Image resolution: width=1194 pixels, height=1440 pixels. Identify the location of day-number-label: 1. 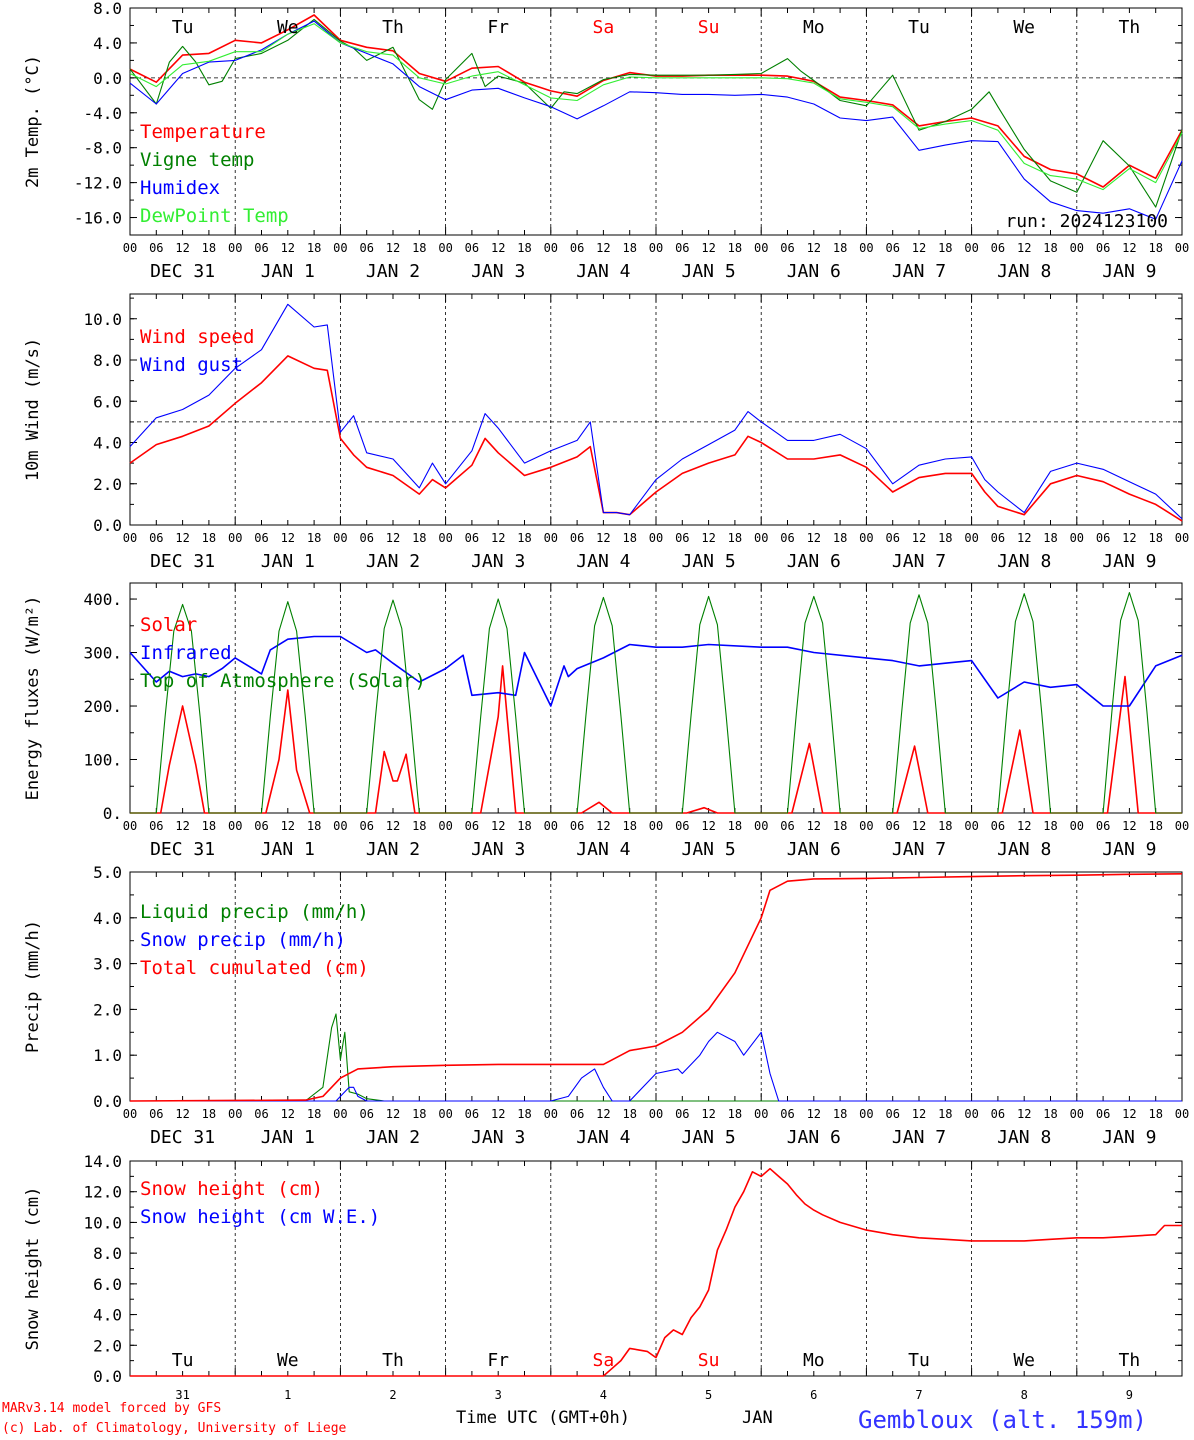
(287, 1395).